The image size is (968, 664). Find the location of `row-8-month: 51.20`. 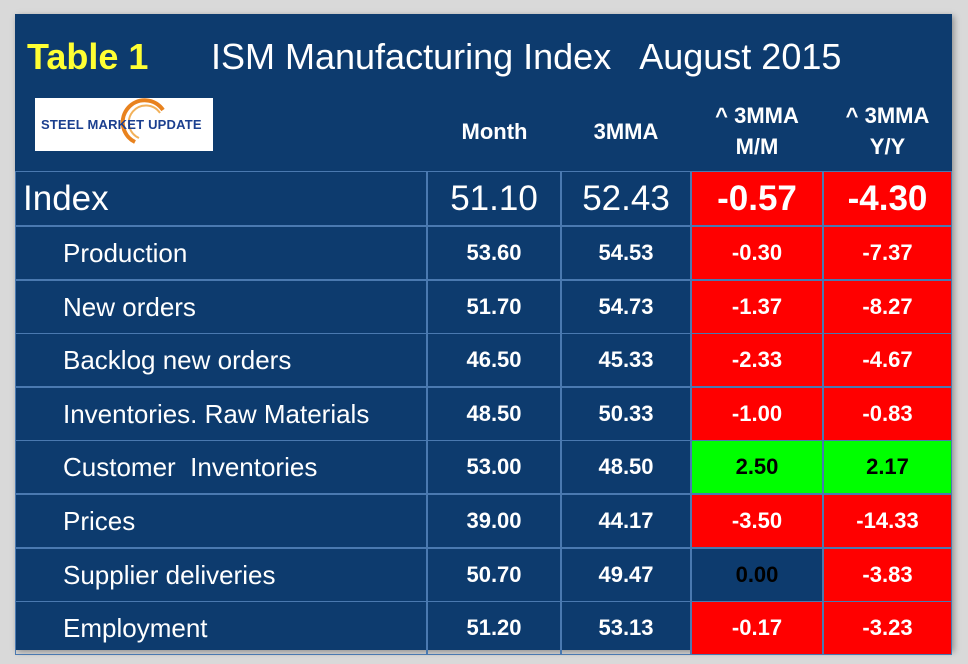

row-8-month: 51.20 is located at coordinates (494, 627).